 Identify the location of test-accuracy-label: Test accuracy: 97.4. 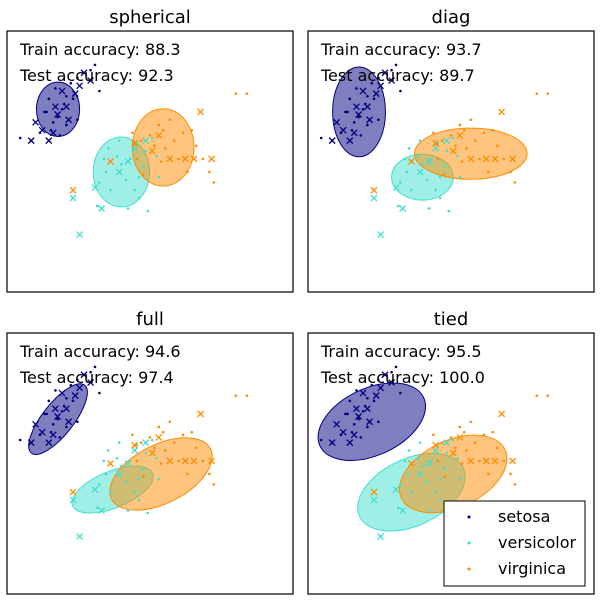
(96, 377).